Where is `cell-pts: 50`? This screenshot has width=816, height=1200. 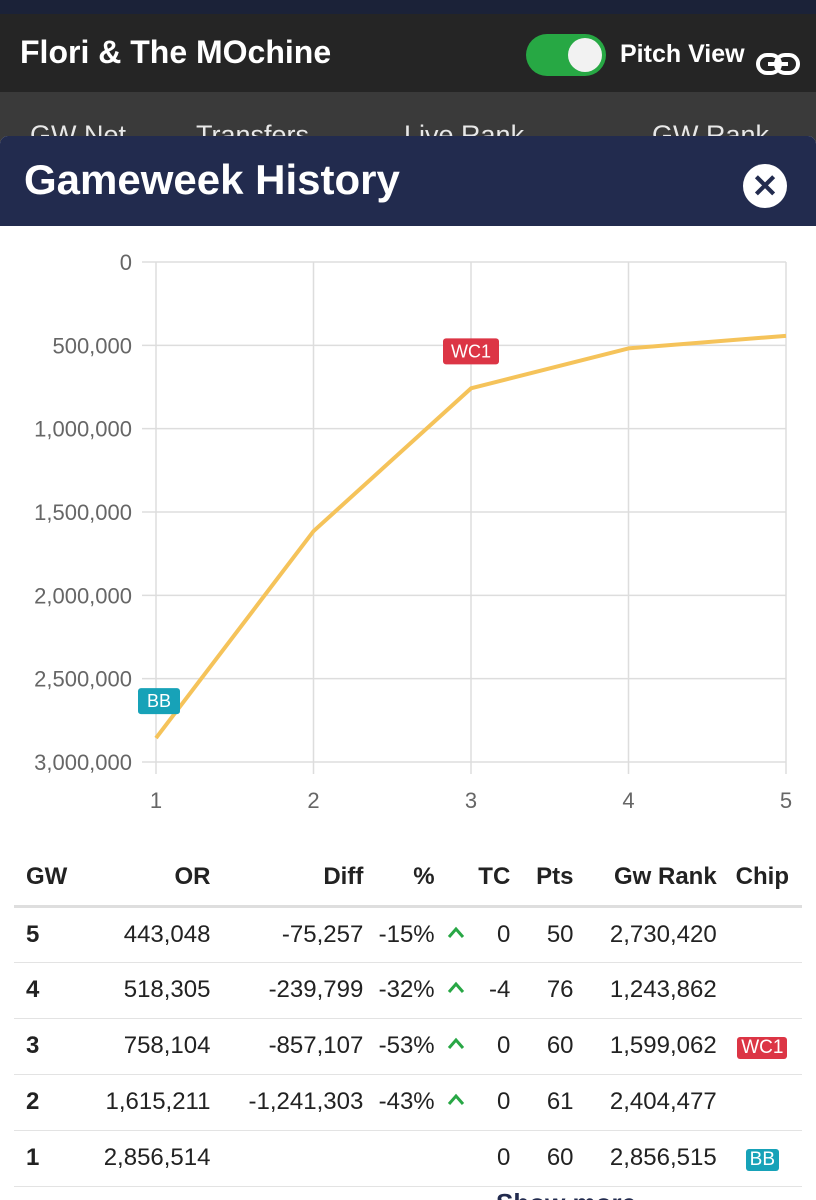
cell-pts: 50 is located at coordinates (548, 934).